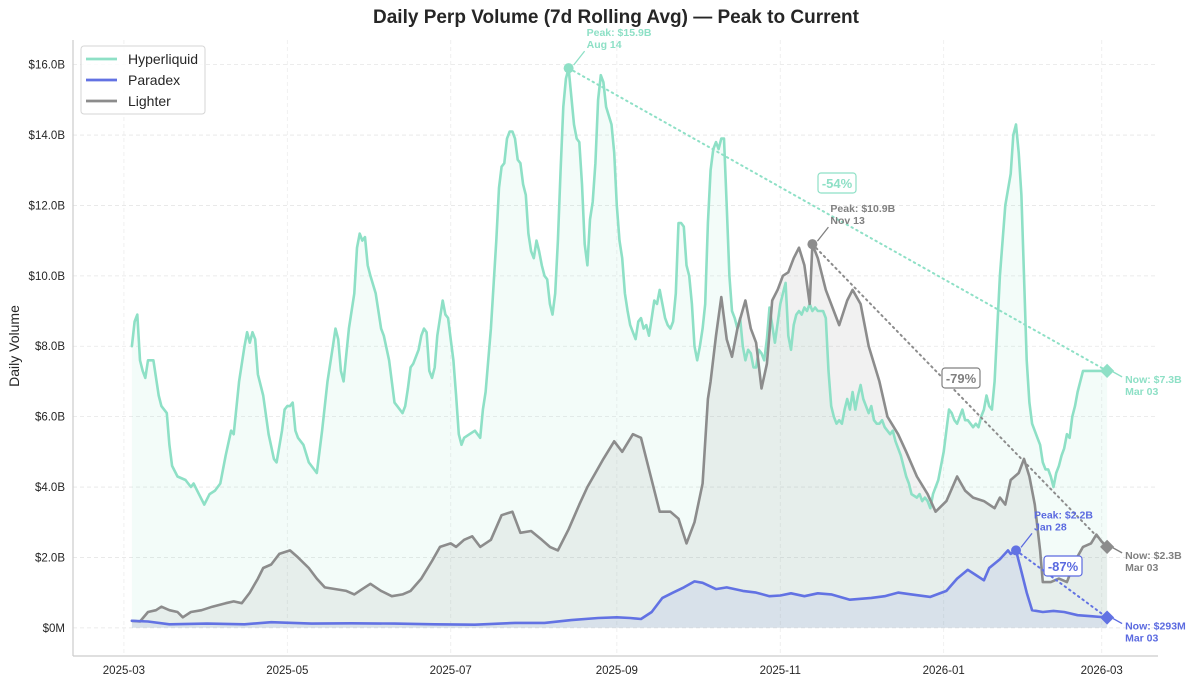 Image resolution: width=1199 pixels, height=685 pixels. Describe the element at coordinates (1102, 671) in the screenshot. I see `x-tick-label: 2026-03` at that location.